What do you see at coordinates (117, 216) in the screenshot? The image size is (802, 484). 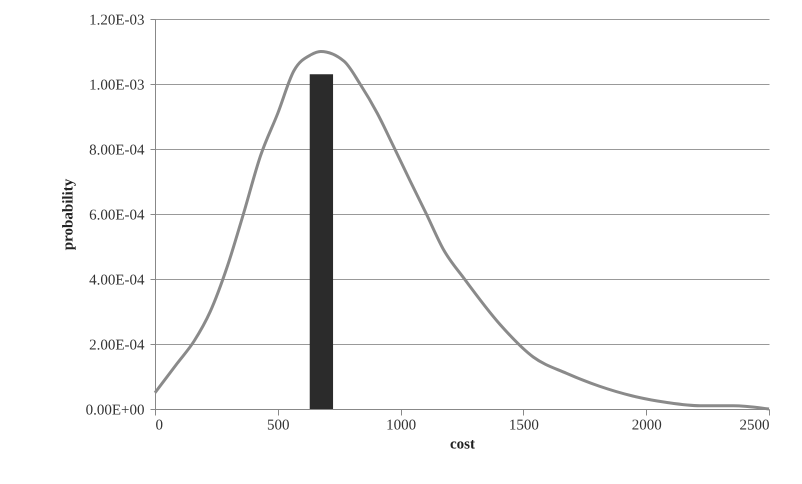 I see `y-tick-label: 6.00E-04` at bounding box center [117, 216].